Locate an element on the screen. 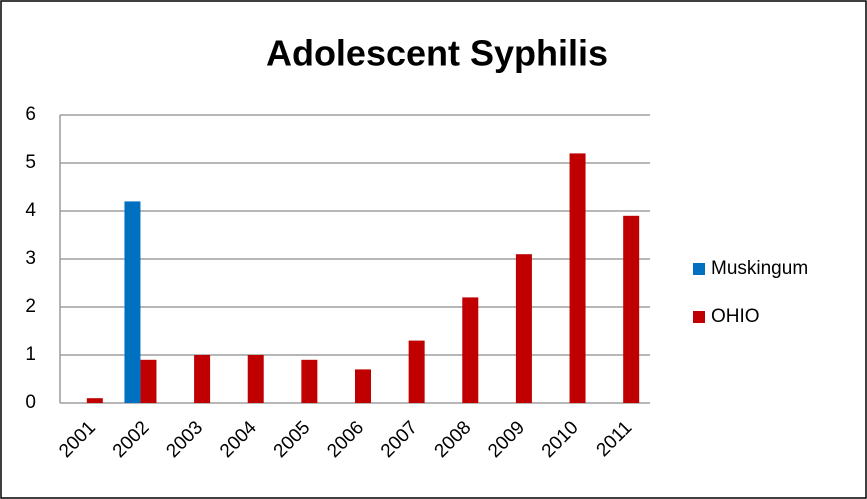 This screenshot has height=499, width=867. y-tick-label: 0 is located at coordinates (30, 402).